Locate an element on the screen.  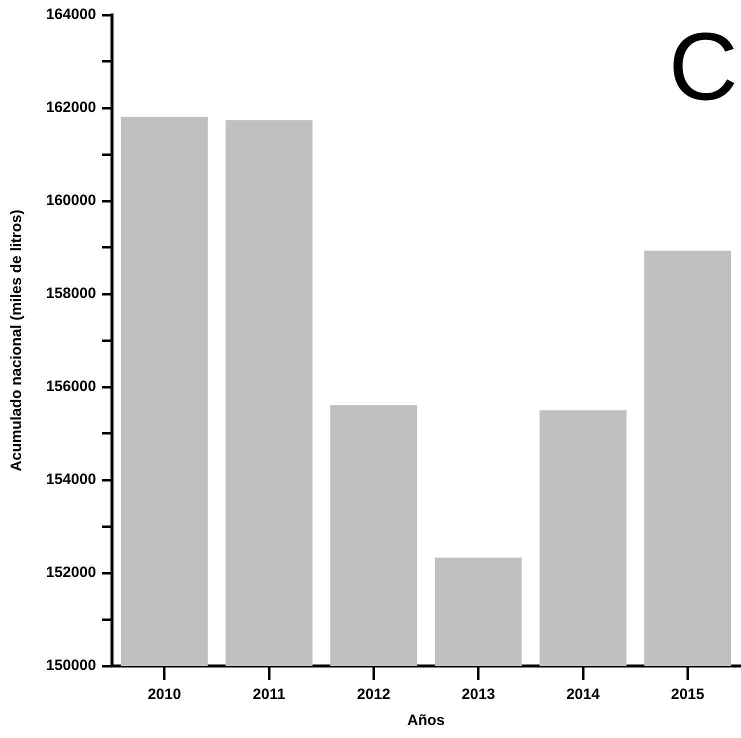
y-axis-title: Acumulado nacional (miles de litros) is located at coordinates (17, 341).